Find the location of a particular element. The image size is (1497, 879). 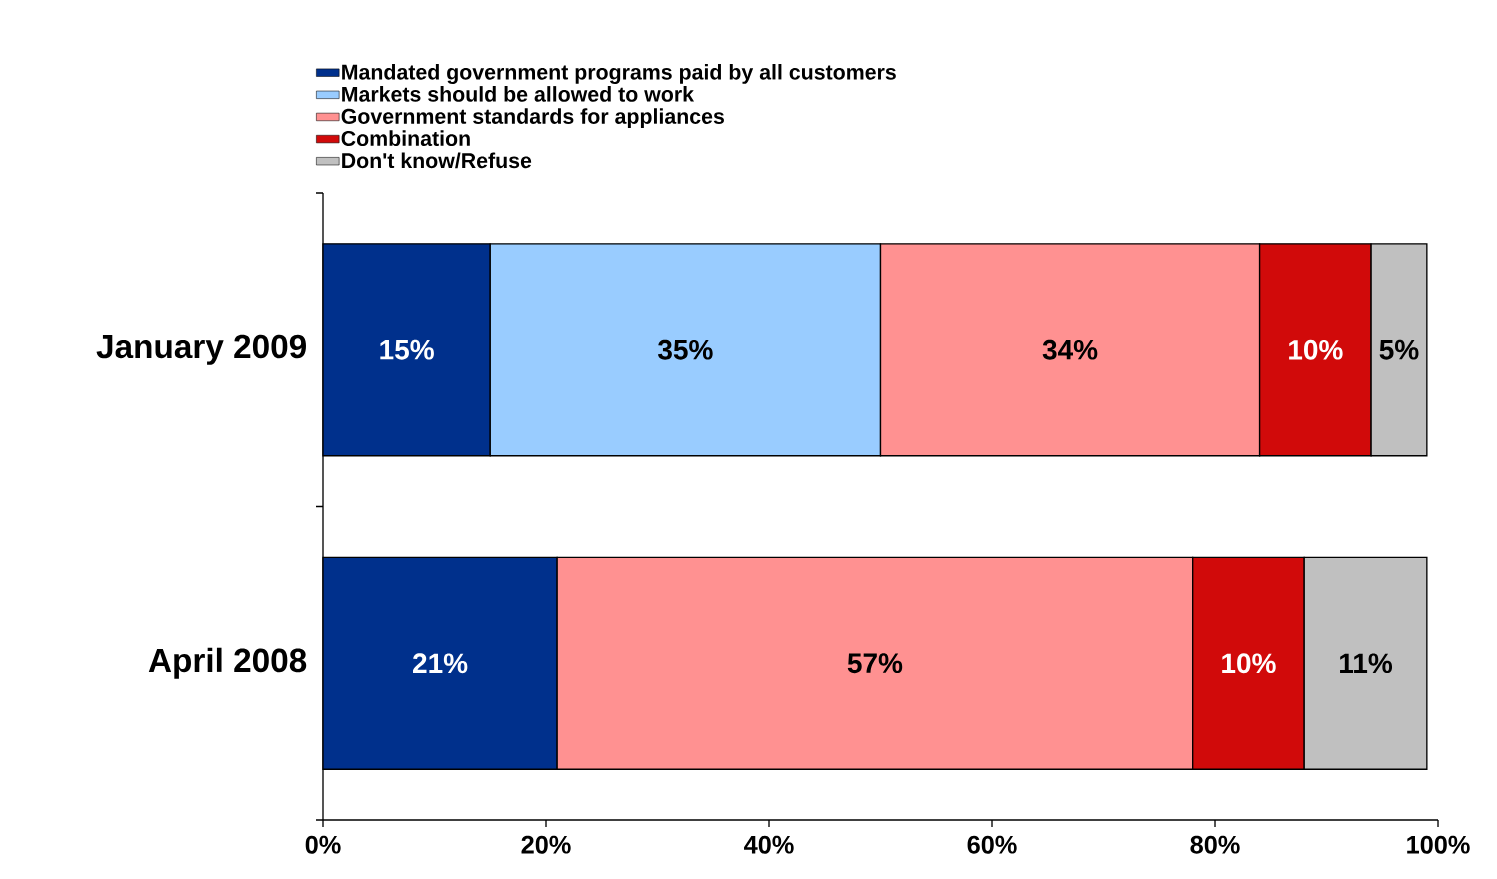

y-tick-label: April 2008 is located at coordinates (227, 663).